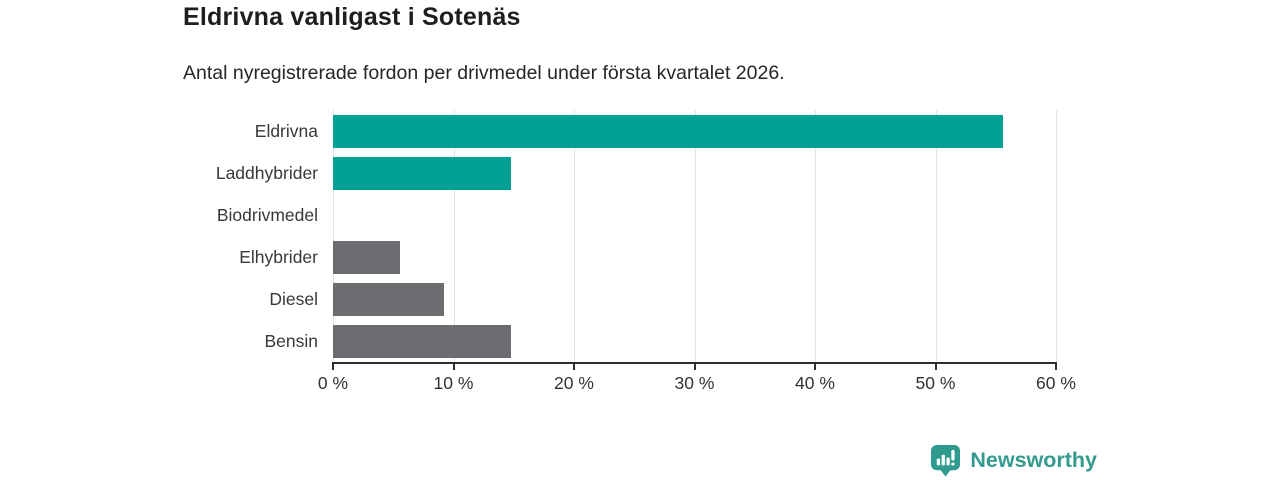  Describe the element at coordinates (291, 341) in the screenshot. I see `category-label: Bensin` at that location.